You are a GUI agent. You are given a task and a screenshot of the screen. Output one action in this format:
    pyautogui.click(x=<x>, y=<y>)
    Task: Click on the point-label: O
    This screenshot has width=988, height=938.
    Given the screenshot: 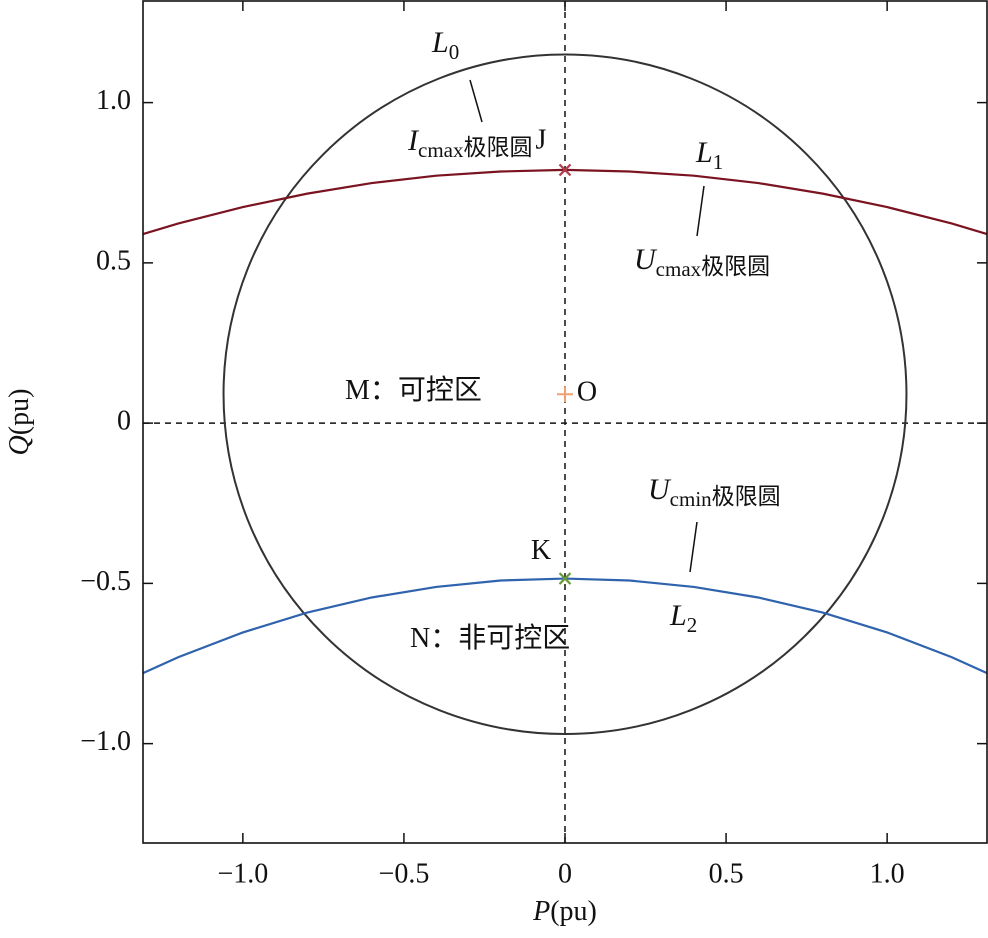 What is the action you would take?
    pyautogui.click(x=587, y=392)
    